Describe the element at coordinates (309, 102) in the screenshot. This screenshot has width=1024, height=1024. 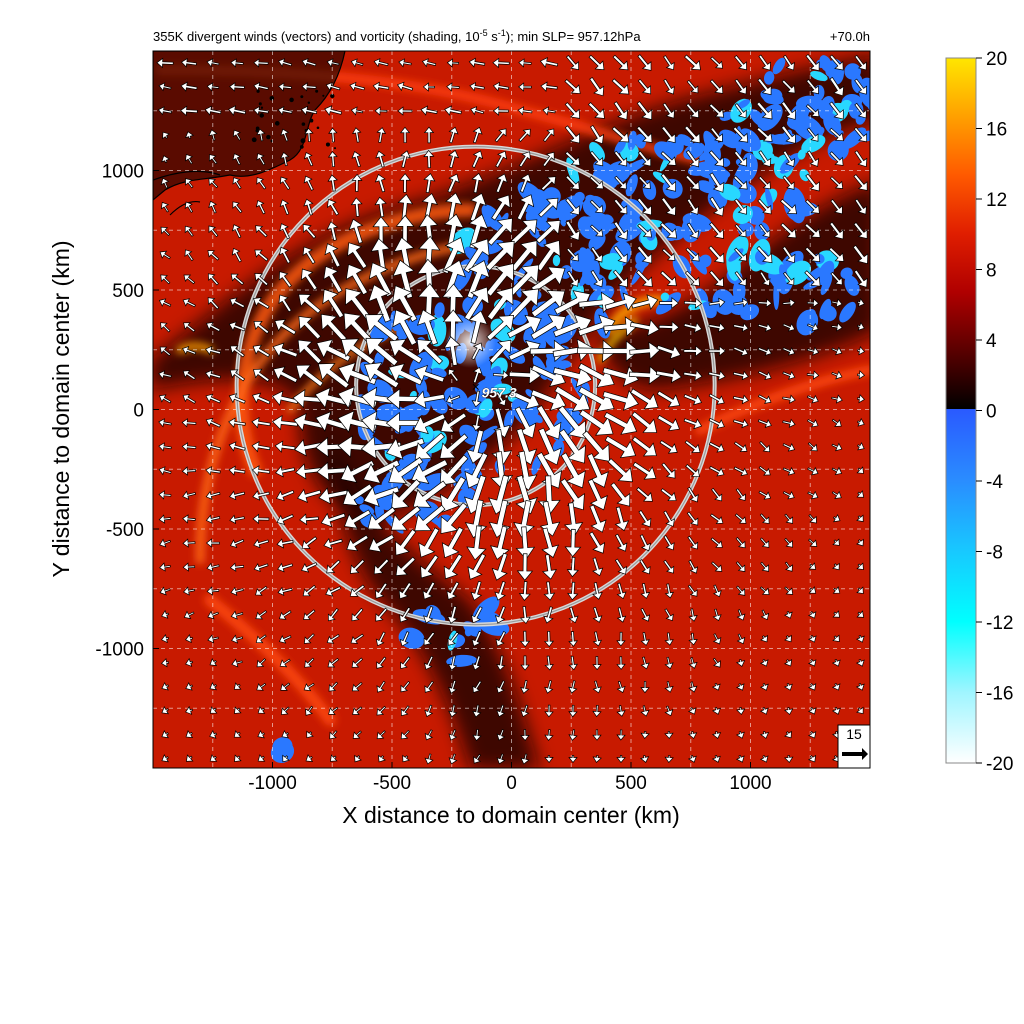
I see `island` at that location.